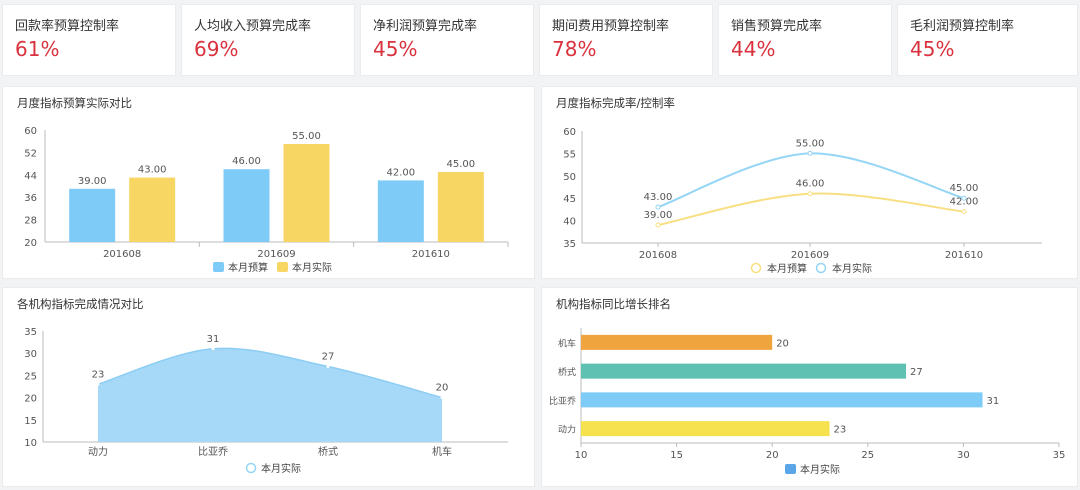 This screenshot has height=490, width=1080. Describe the element at coordinates (658, 215) in the screenshot. I see `point-data-label: 39.00` at that location.